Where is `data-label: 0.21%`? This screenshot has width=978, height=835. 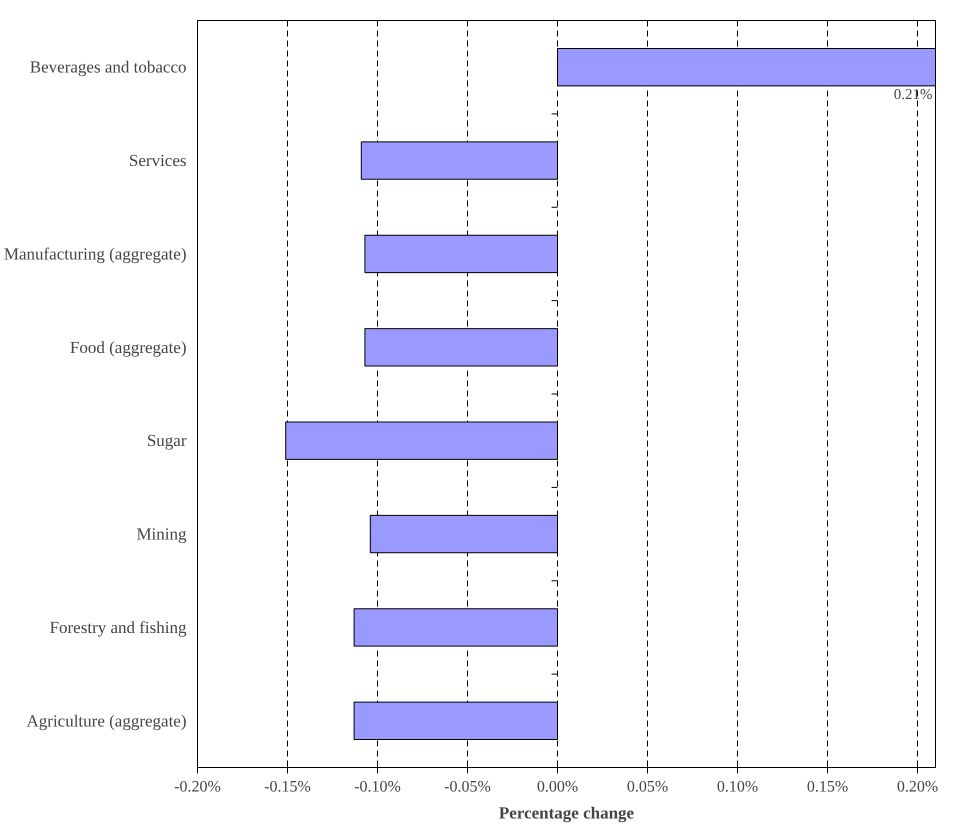 data-label: 0.21% is located at coordinates (913, 94).